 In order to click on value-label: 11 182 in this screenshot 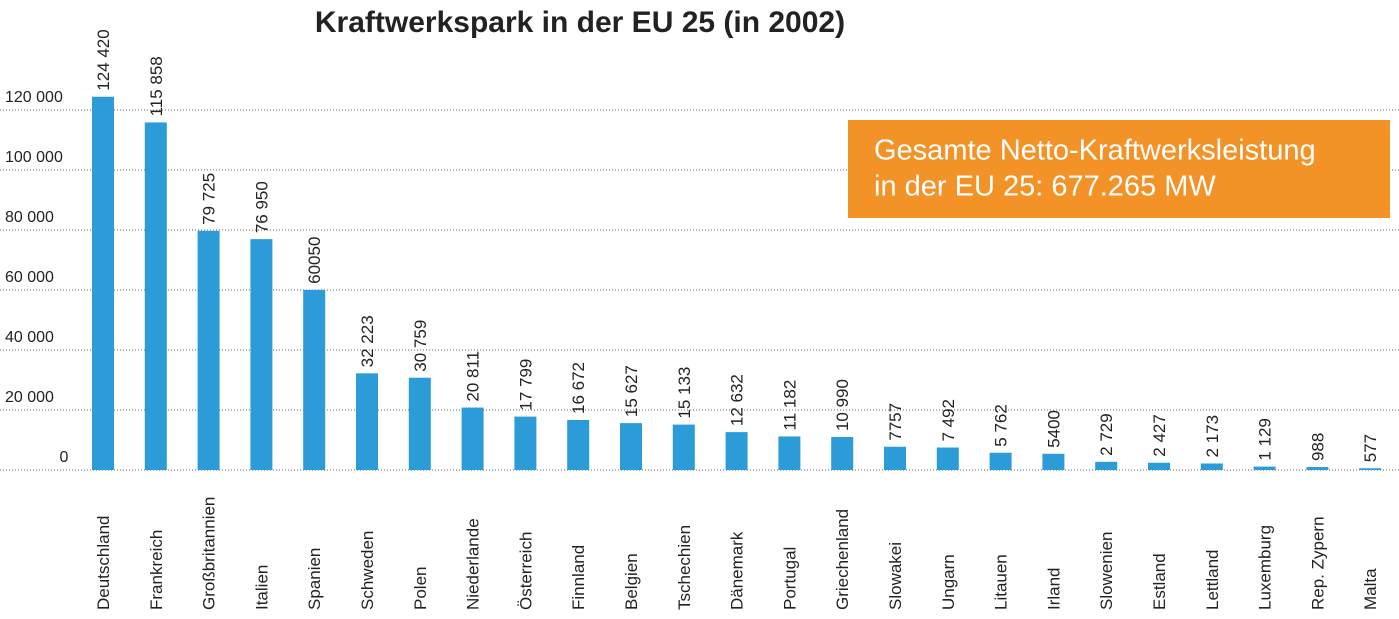, I will do `click(789, 405)`.